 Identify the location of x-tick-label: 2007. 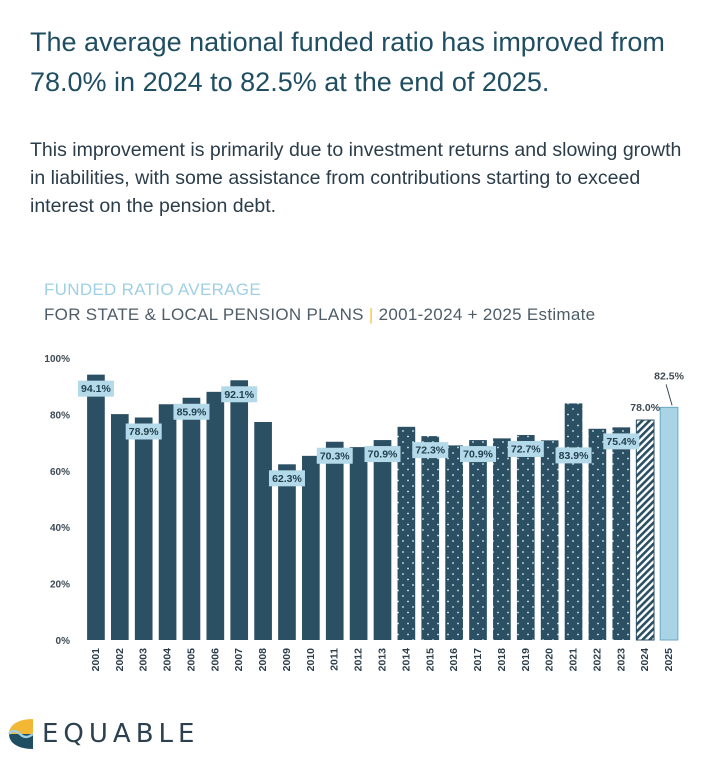
(239, 660).